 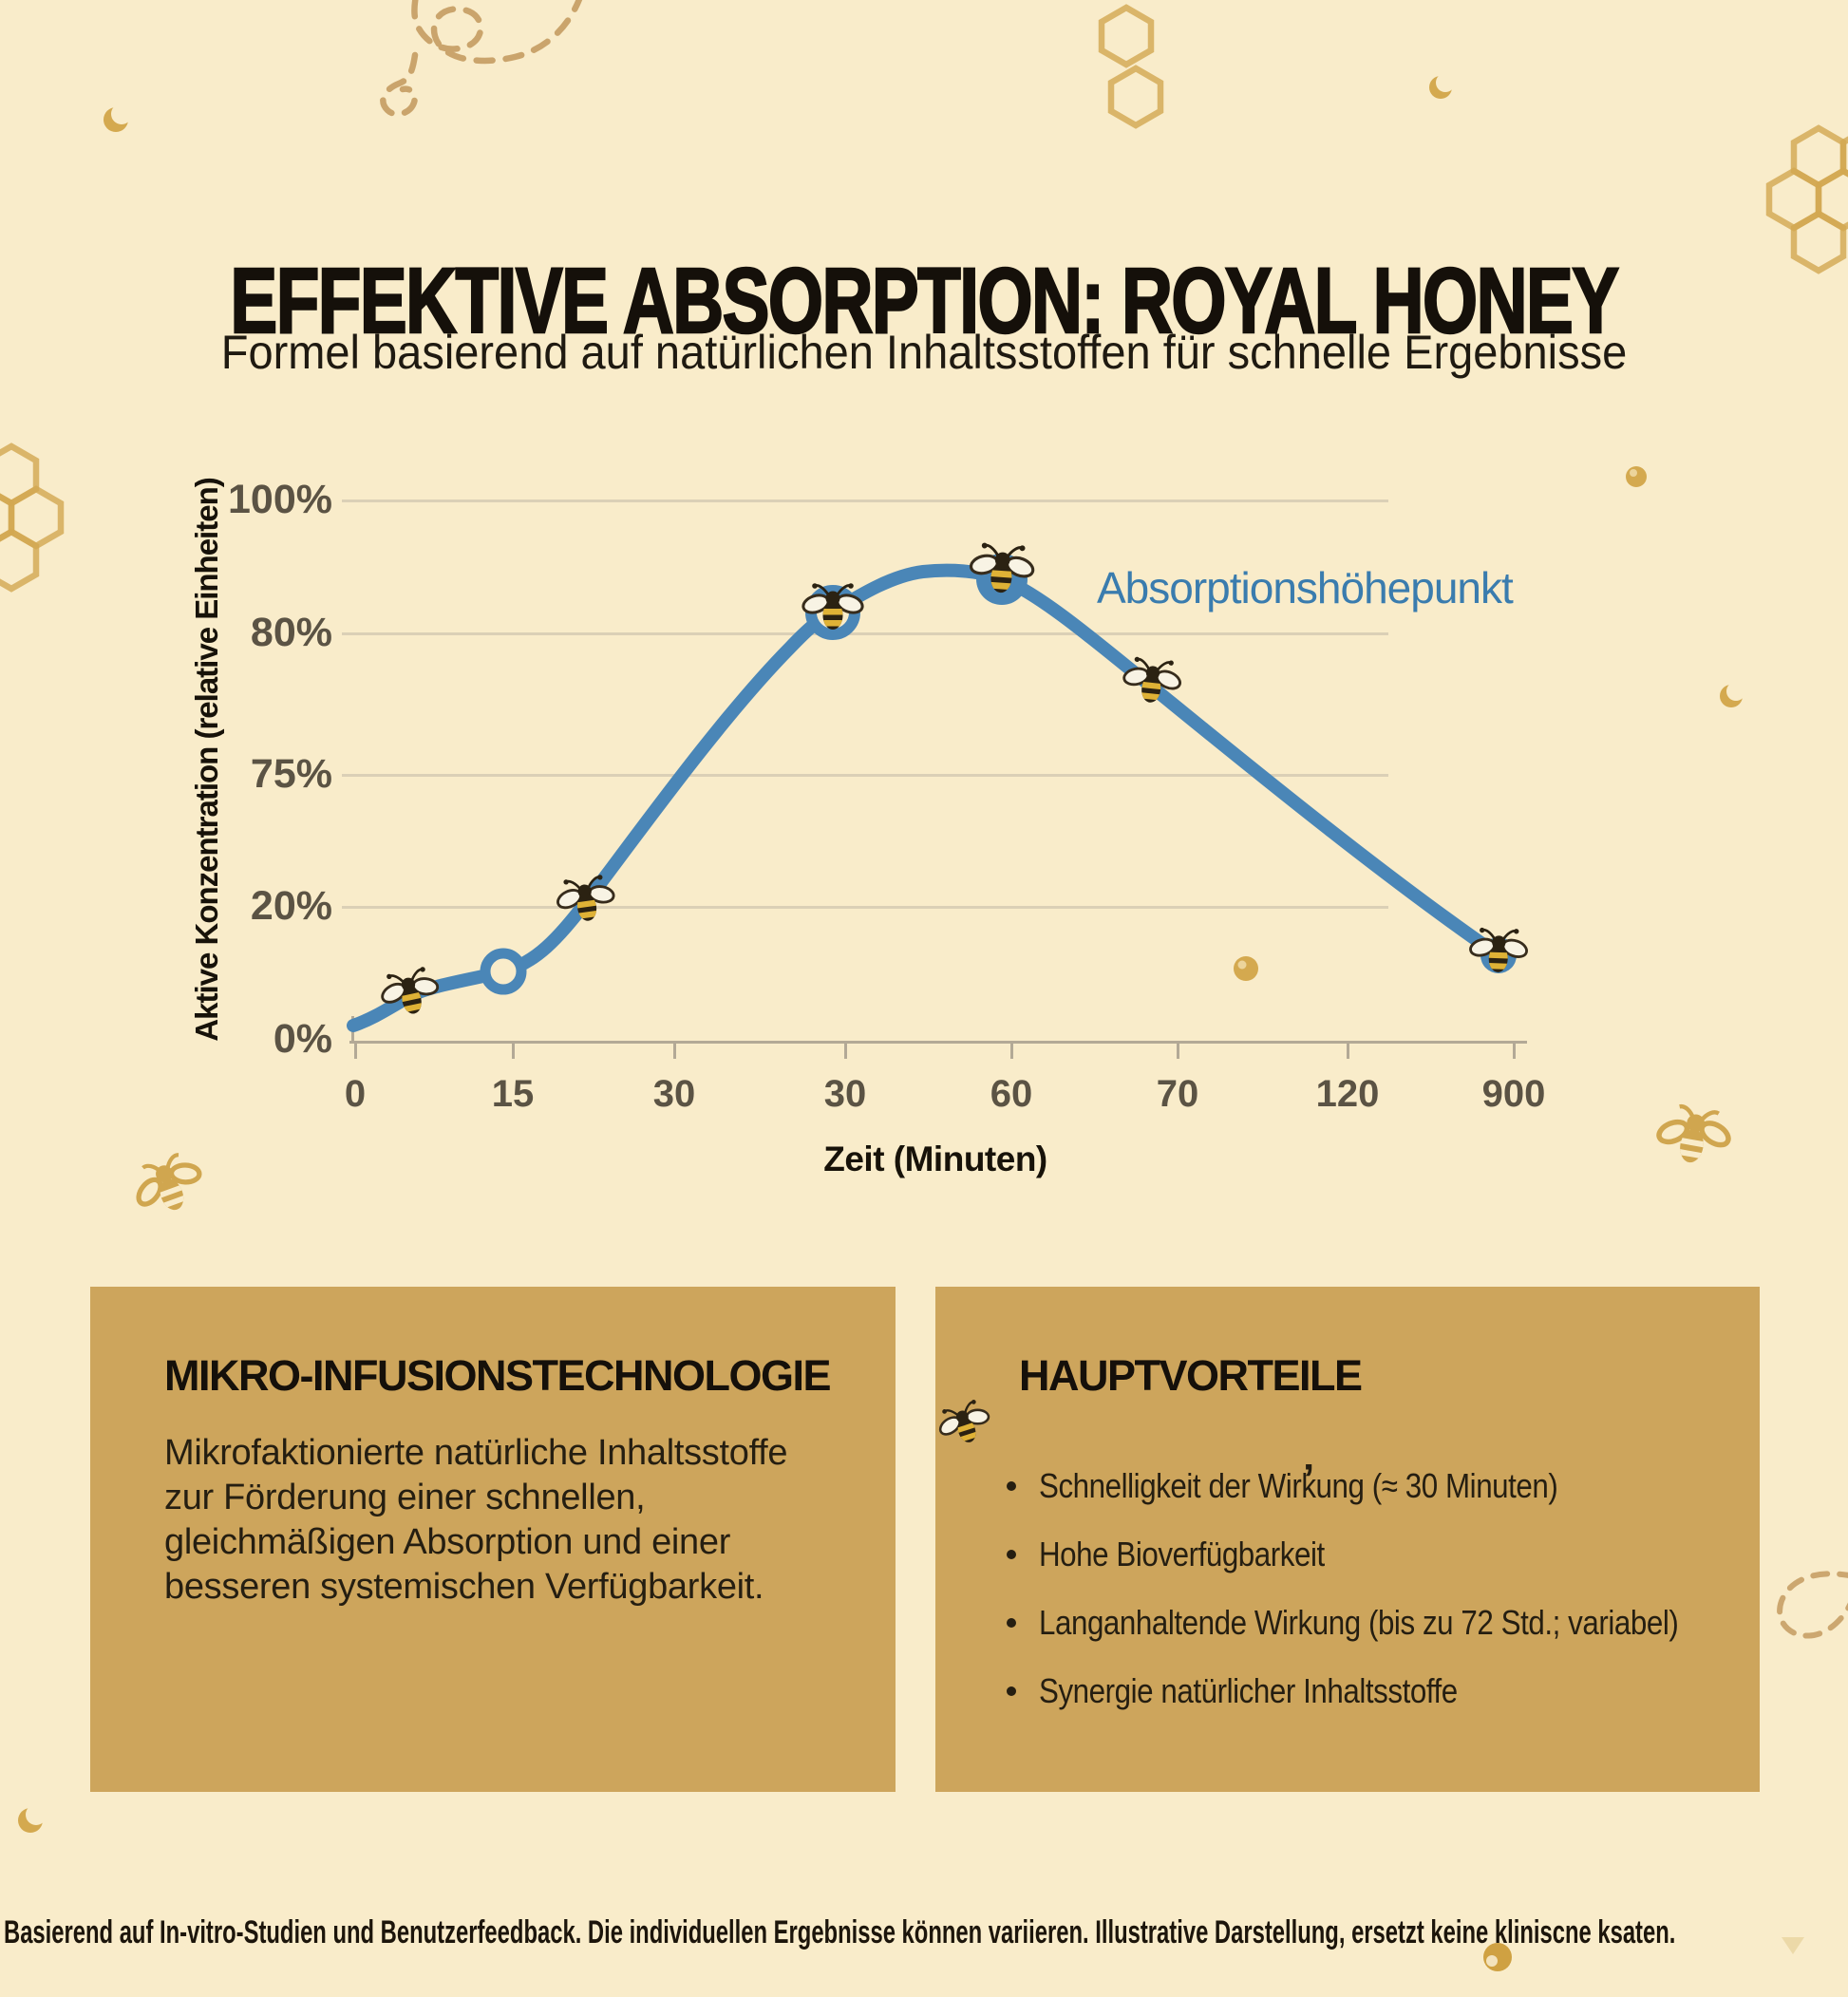 What do you see at coordinates (1182, 1554) in the screenshot?
I see `benefit-text: Hohe Bioverfügbarkeit` at bounding box center [1182, 1554].